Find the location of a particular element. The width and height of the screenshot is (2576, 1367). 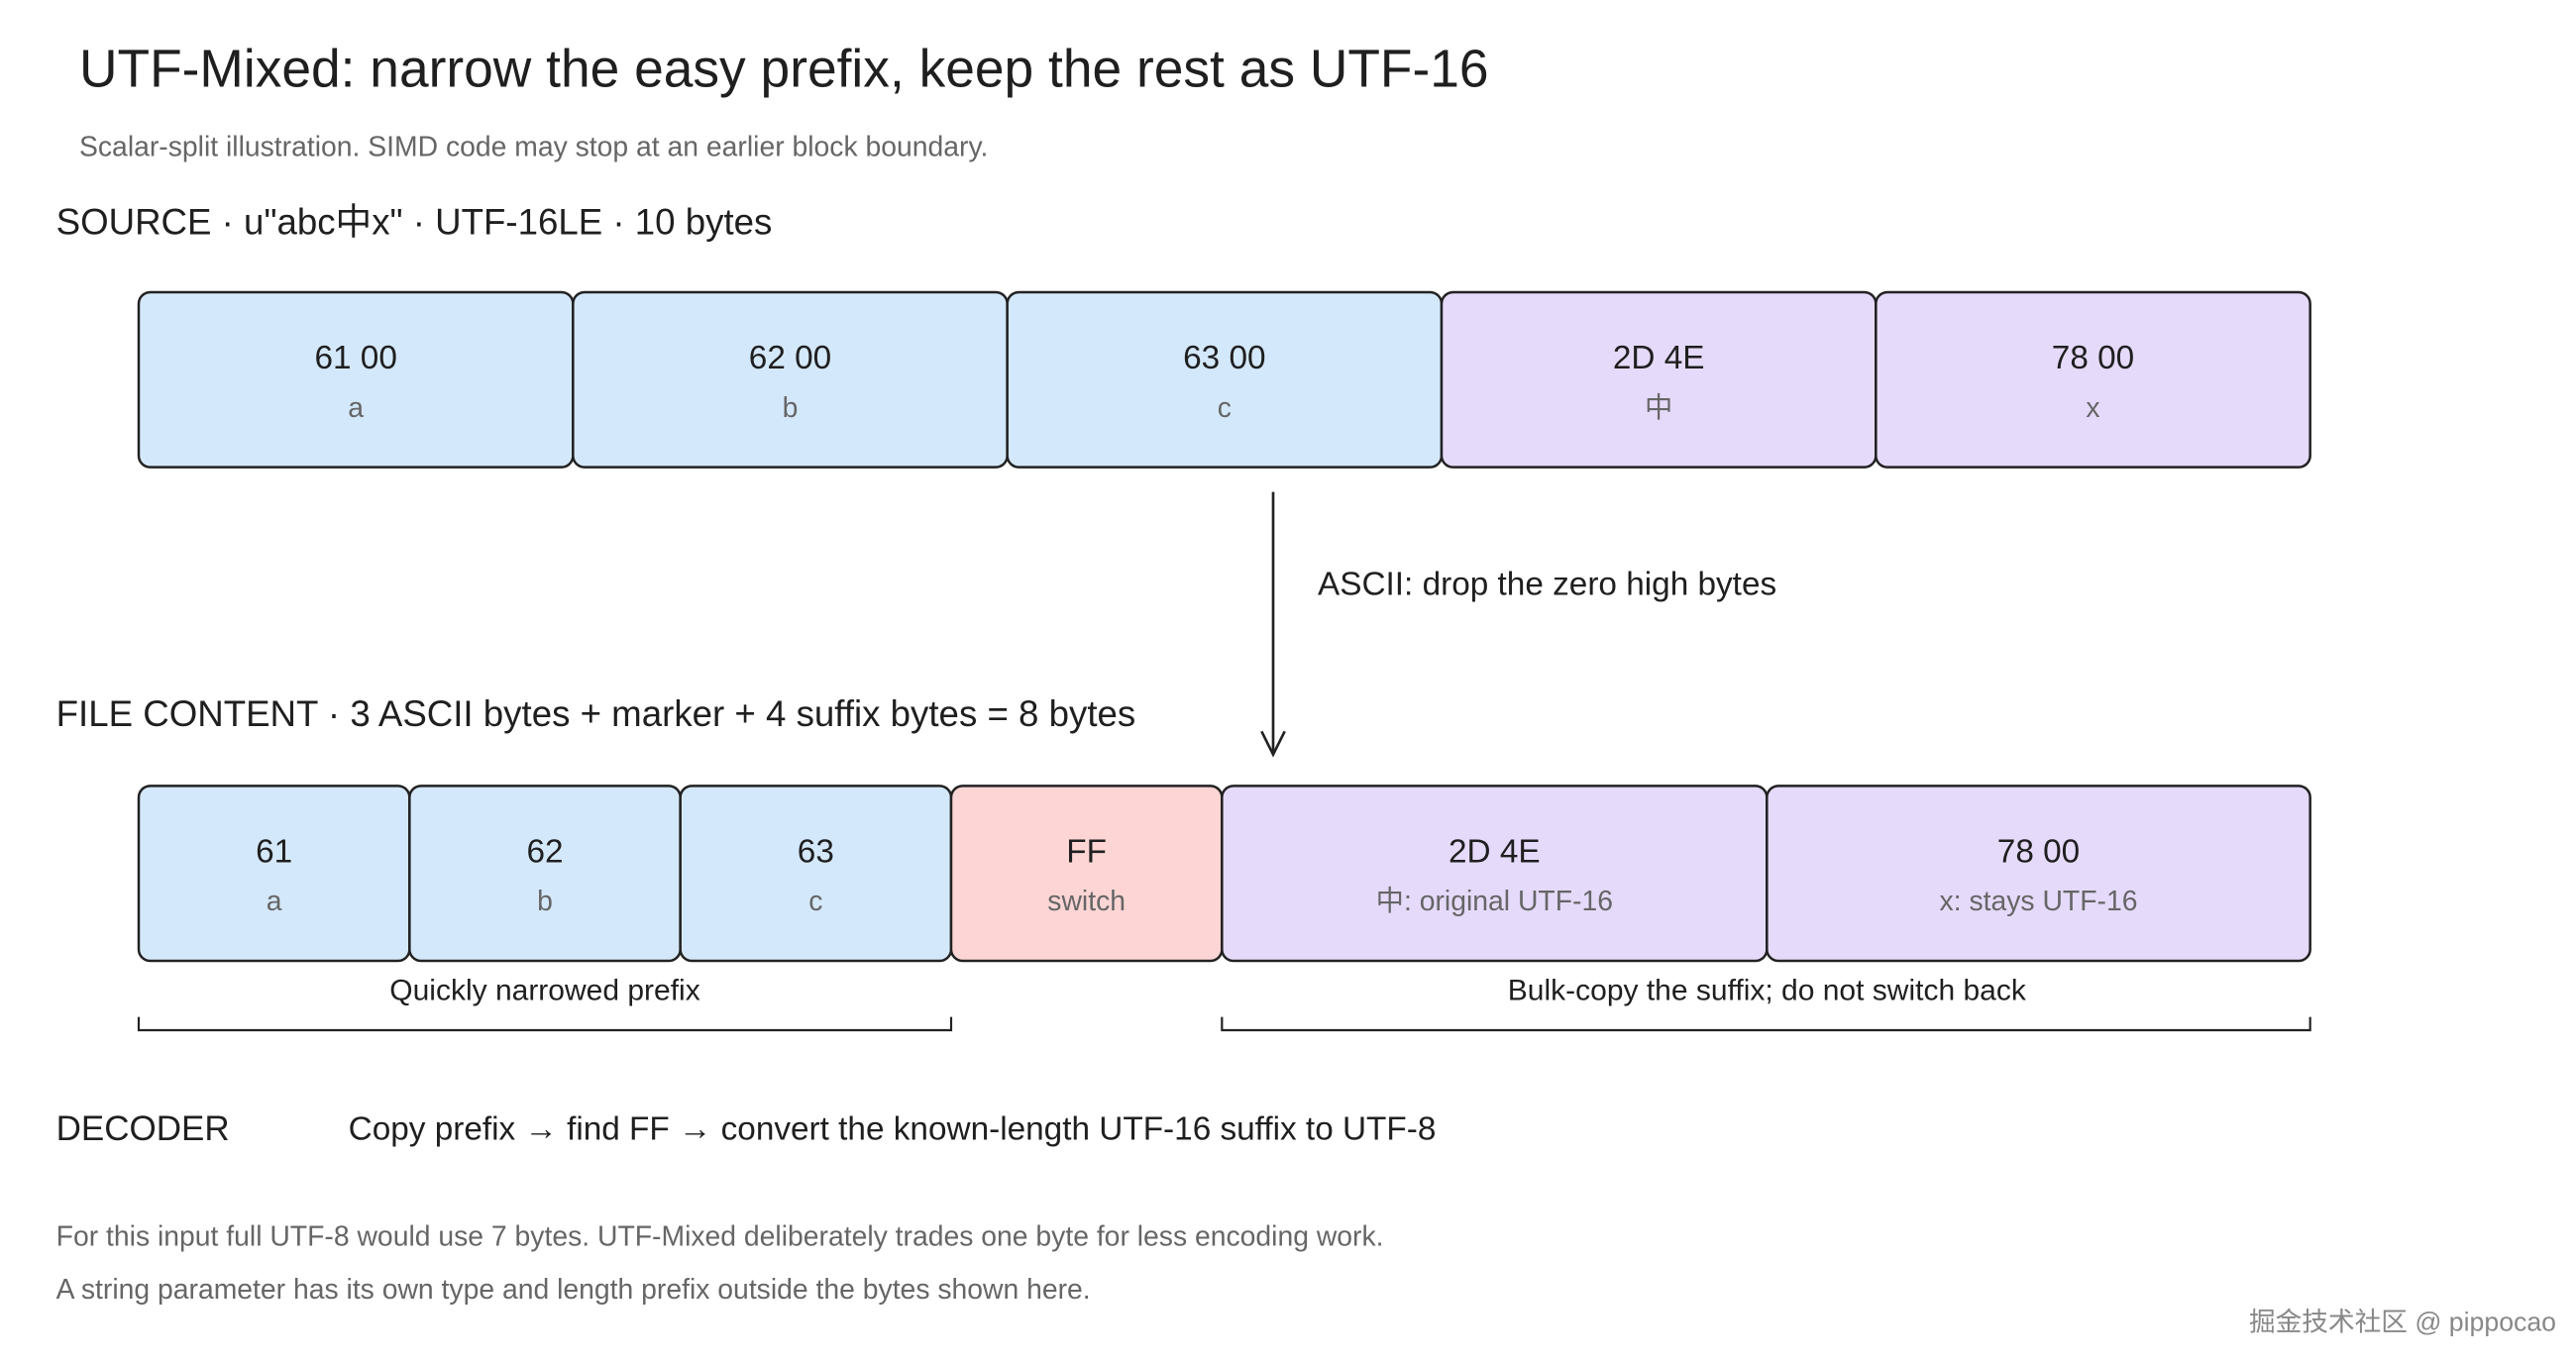

byte-note: switch is located at coordinates (1086, 901).